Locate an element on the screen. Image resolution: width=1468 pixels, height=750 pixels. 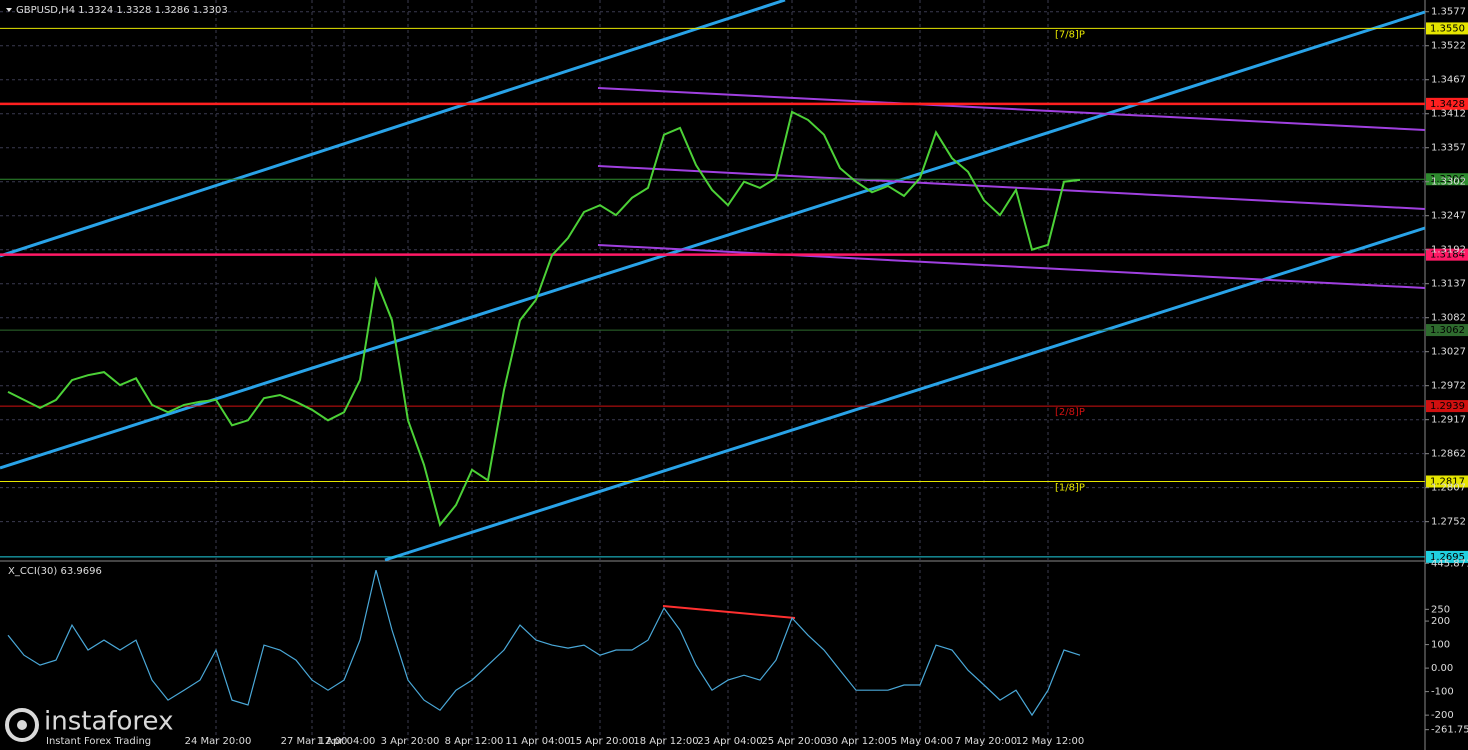
slogan: Instant Forex Trading is located at coordinates (98, 741).